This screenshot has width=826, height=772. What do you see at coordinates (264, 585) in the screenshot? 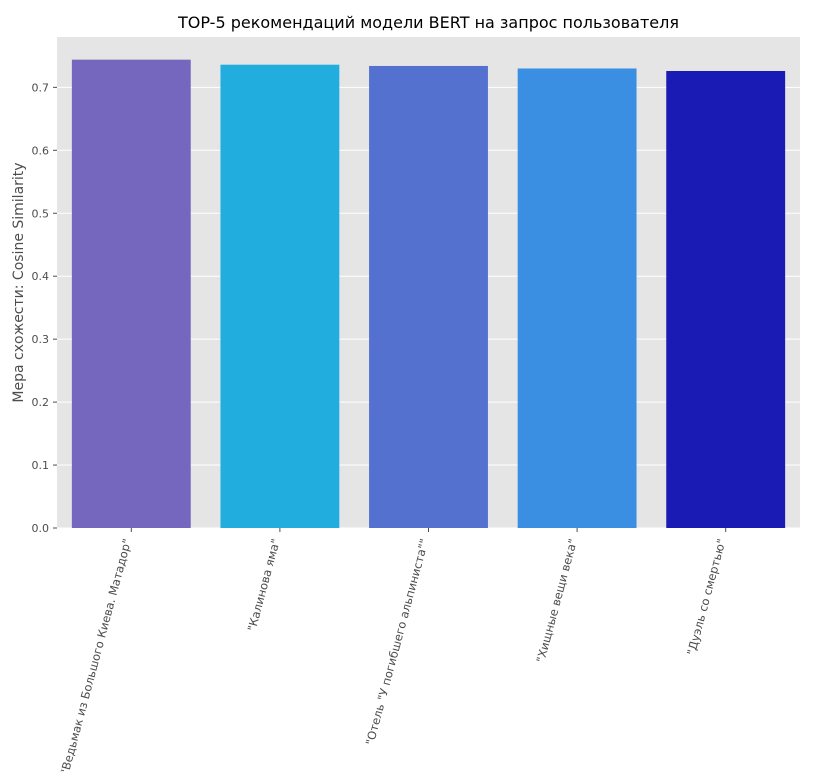
I see `x-tick-label: "Калинова яма"` at bounding box center [264, 585].